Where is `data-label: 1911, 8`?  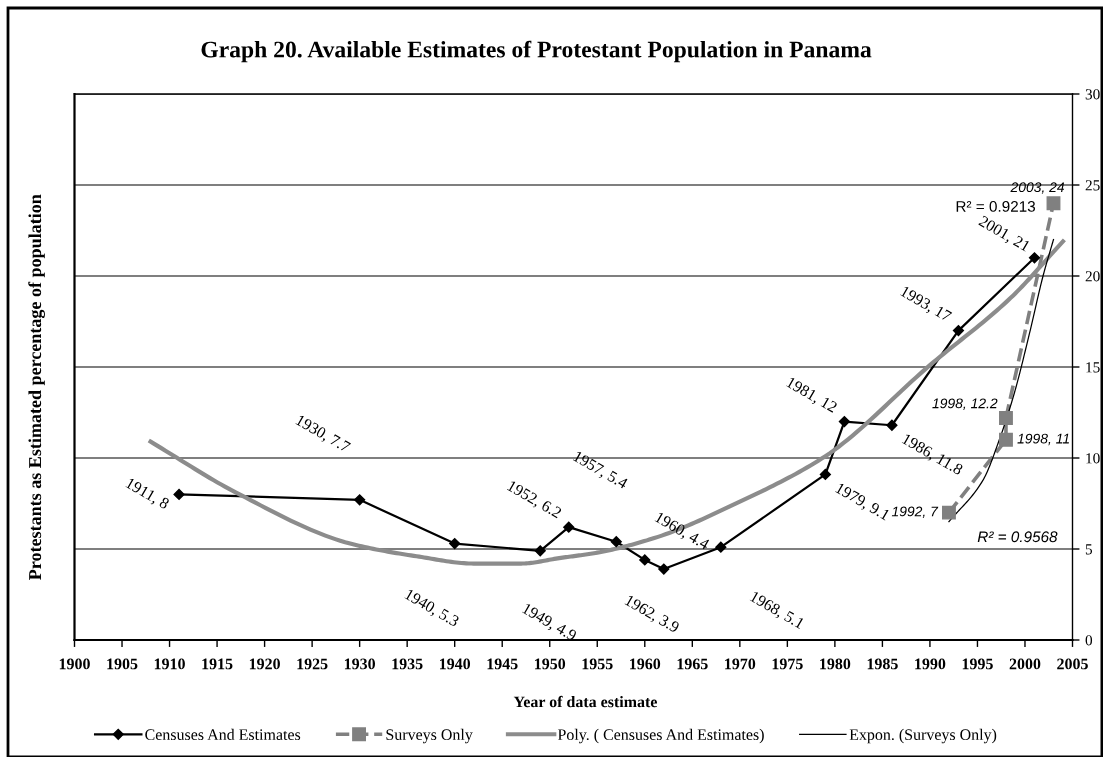
data-label: 1911, 8 is located at coordinates (147, 494).